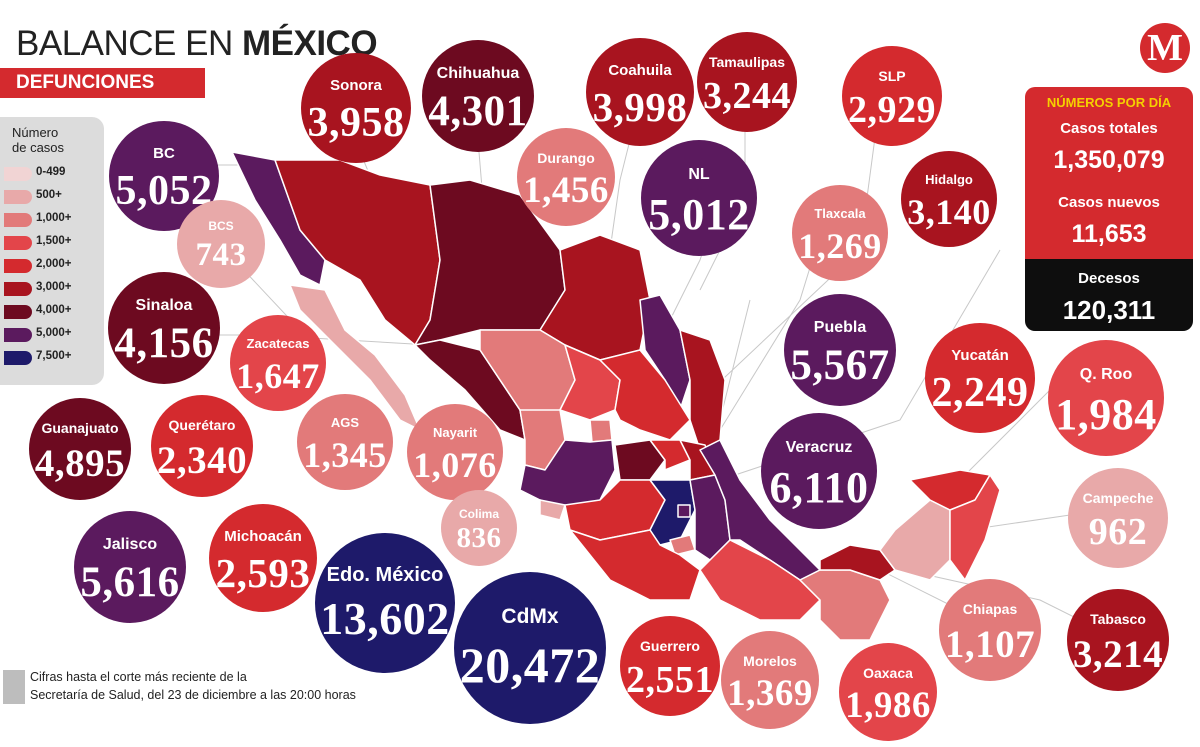 This screenshot has width=1200, height=747. I want to click on footnote-line1: Cifras hasta el corte más reciente de la, so click(138, 677).